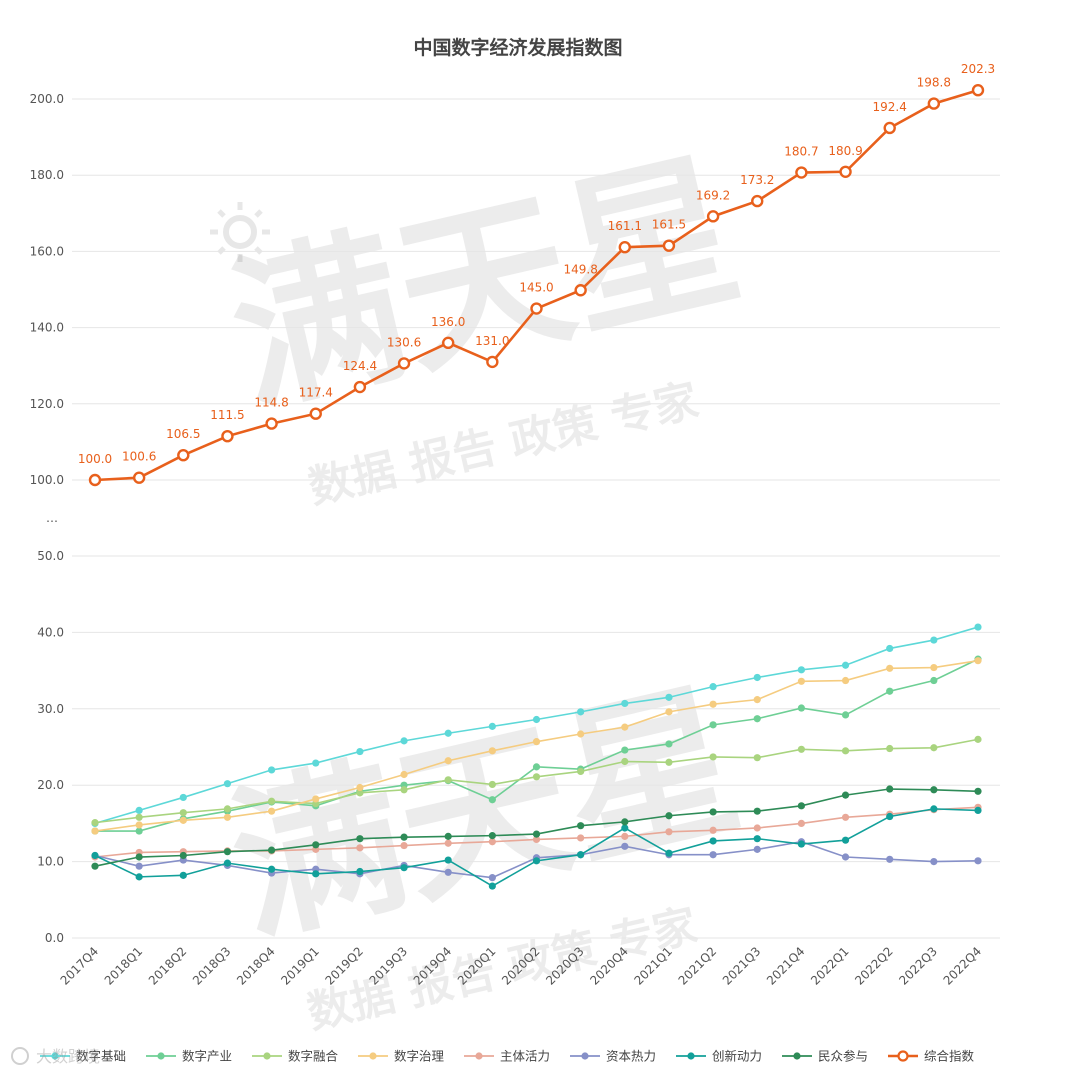  Describe the element at coordinates (825, 1056) in the screenshot. I see `legend-item-民众参与: 民众参与` at that location.